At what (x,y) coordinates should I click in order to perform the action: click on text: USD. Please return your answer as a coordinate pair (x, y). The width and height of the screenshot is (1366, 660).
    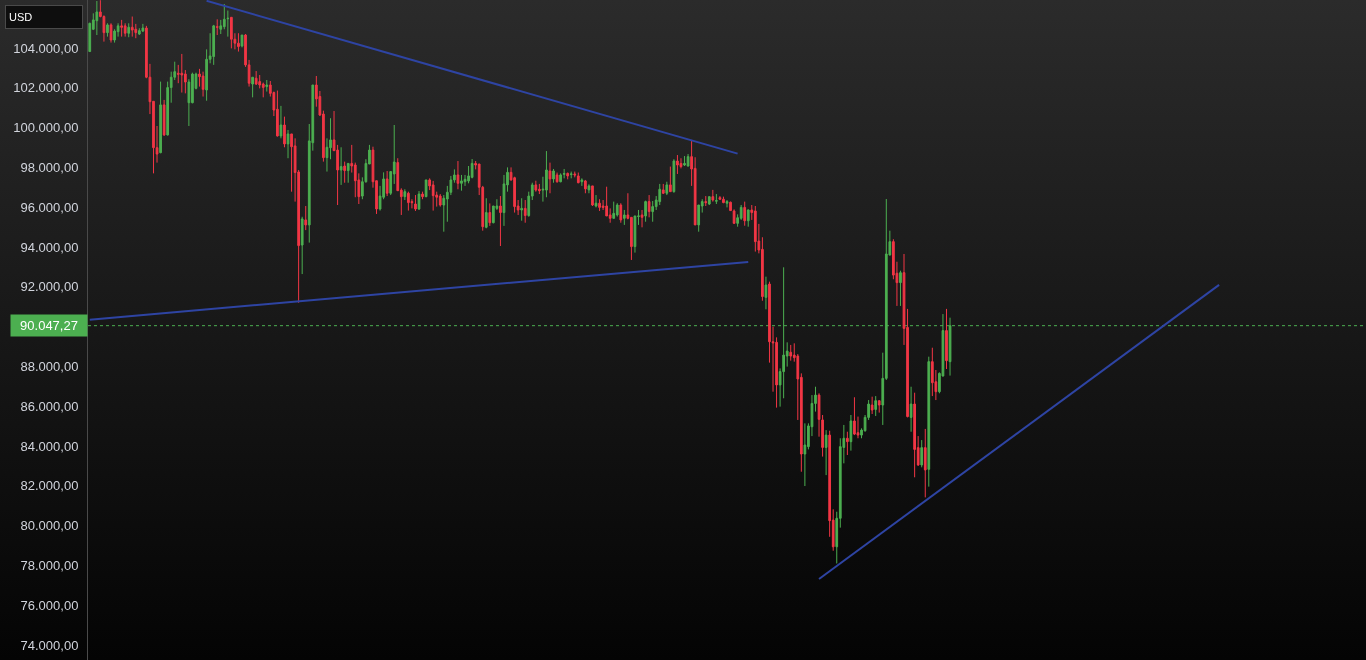
    Looking at the image, I should click on (21, 17).